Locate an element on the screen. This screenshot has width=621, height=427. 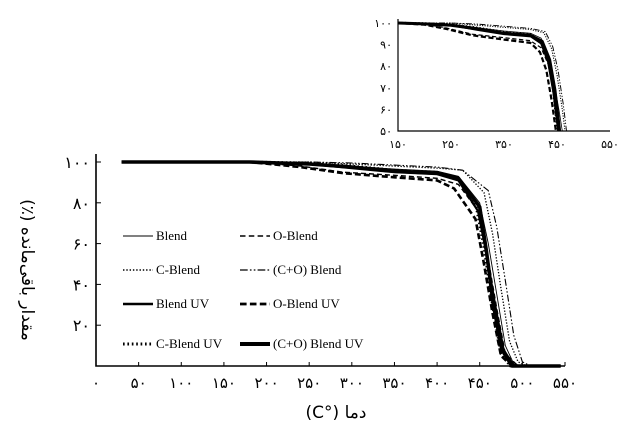
y-tick-label: ۶۰ is located at coordinates (81, 244).